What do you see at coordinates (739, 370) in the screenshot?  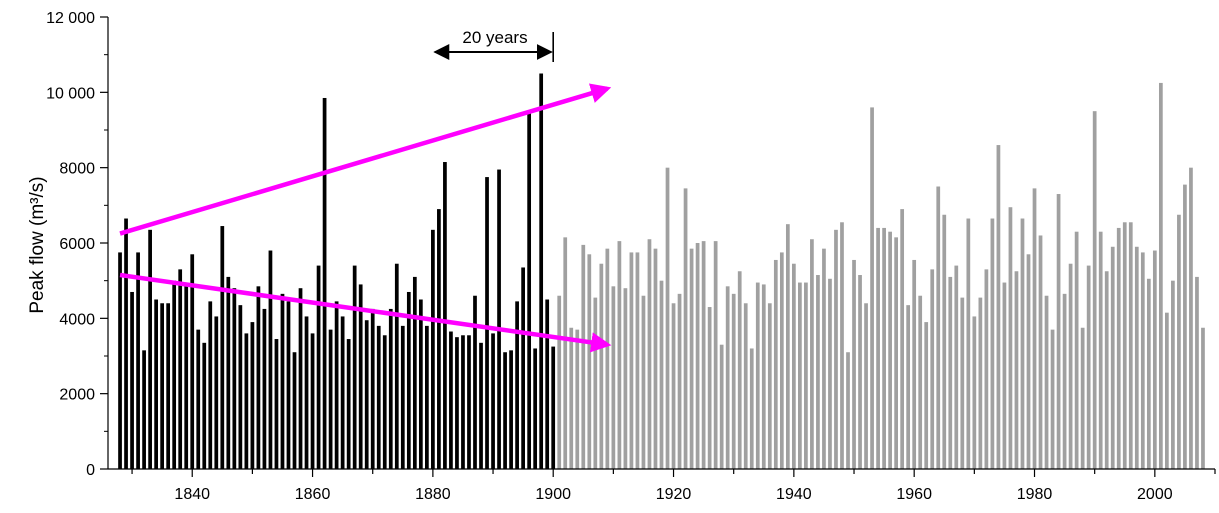 I see `bar-1931` at bounding box center [739, 370].